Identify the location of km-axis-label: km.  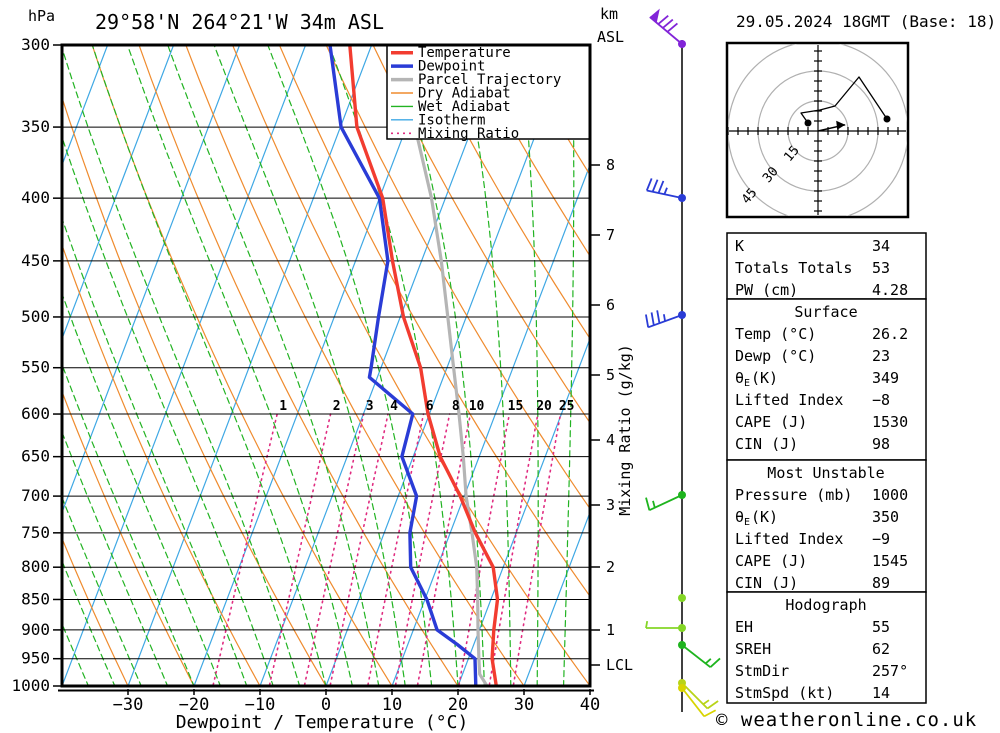
(609, 14).